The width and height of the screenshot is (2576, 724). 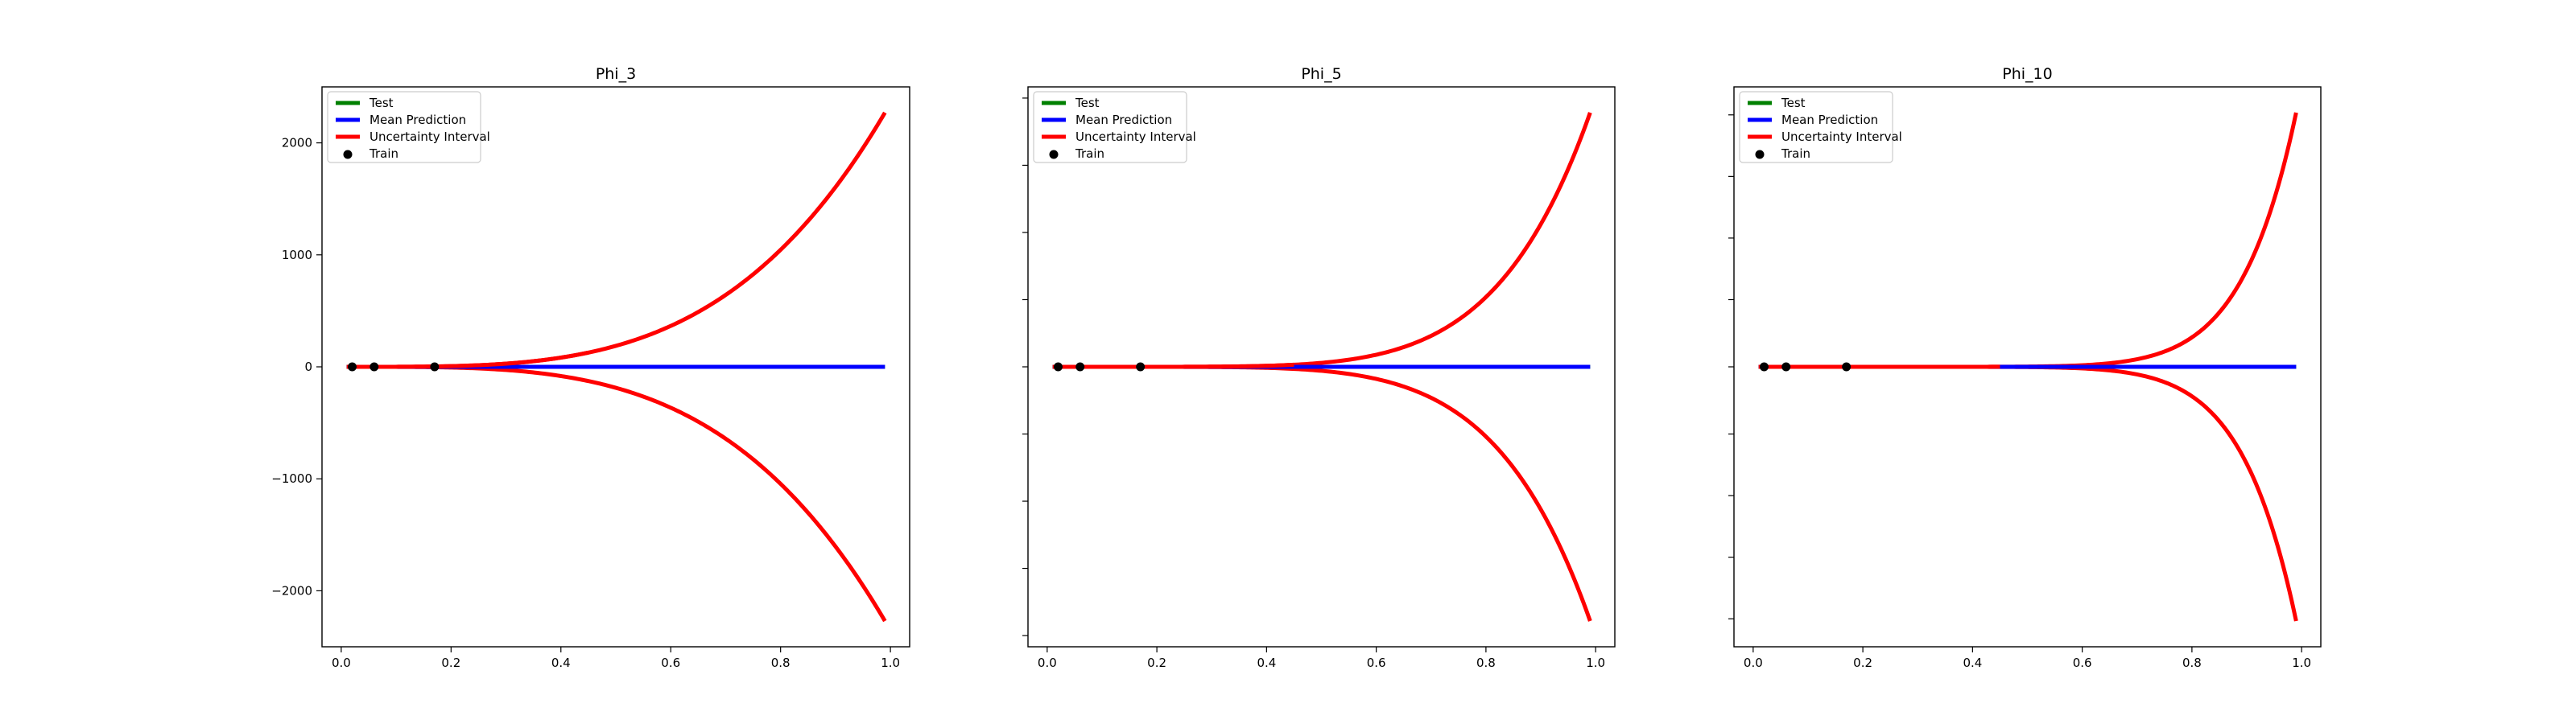 What do you see at coordinates (291, 590) in the screenshot?
I see `y-tick-label: −2000` at bounding box center [291, 590].